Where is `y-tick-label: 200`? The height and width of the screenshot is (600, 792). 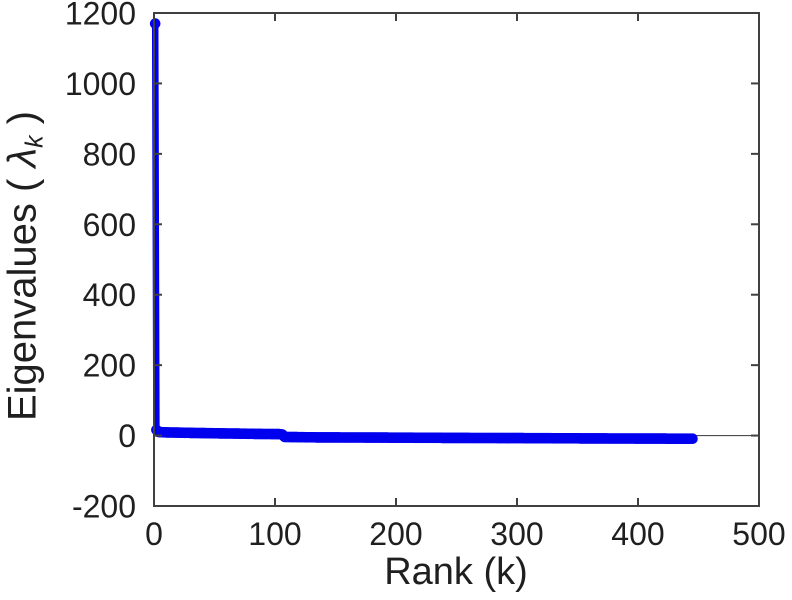 y-tick-label: 200 is located at coordinates (109, 366).